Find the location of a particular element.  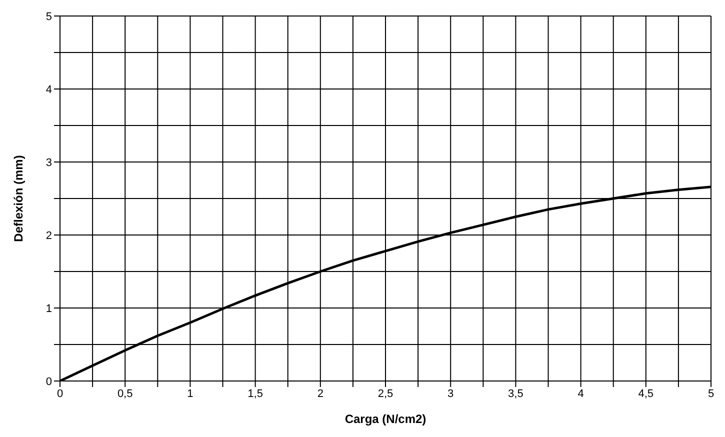

y-tick-label: 4 is located at coordinates (49, 90).